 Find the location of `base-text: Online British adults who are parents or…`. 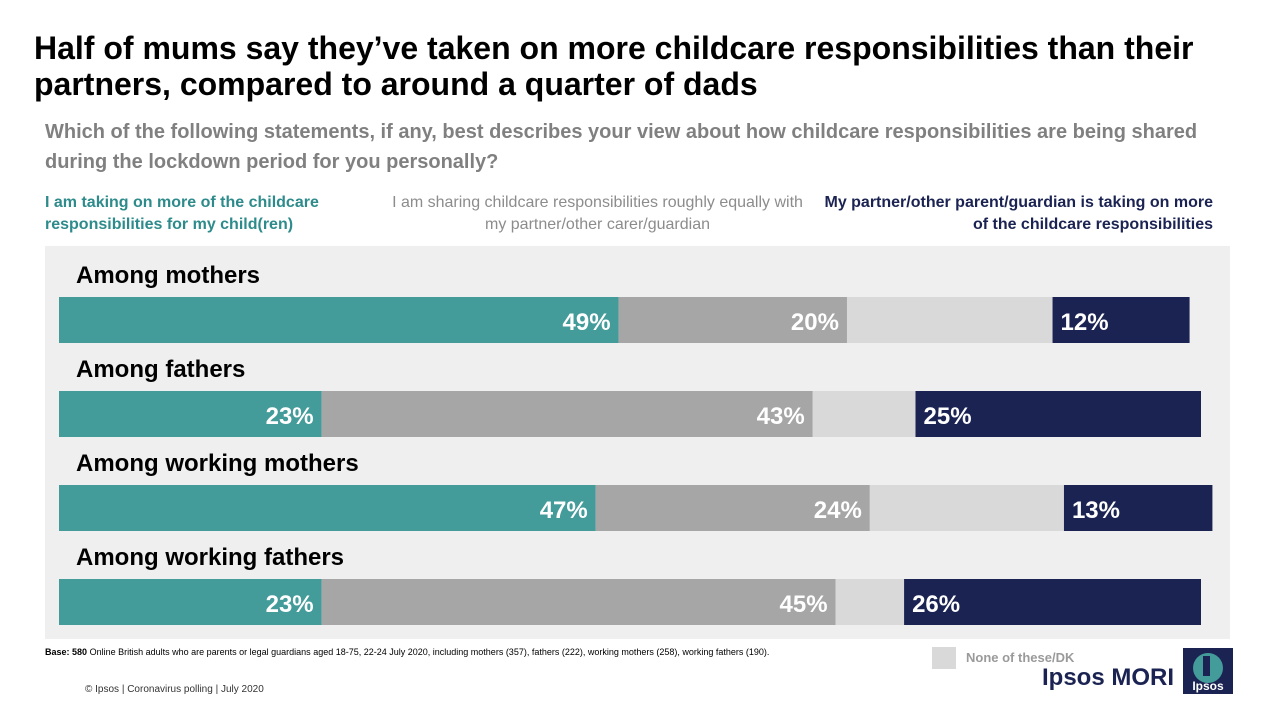

base-text: Online British adults who are parents or… is located at coordinates (428, 652).